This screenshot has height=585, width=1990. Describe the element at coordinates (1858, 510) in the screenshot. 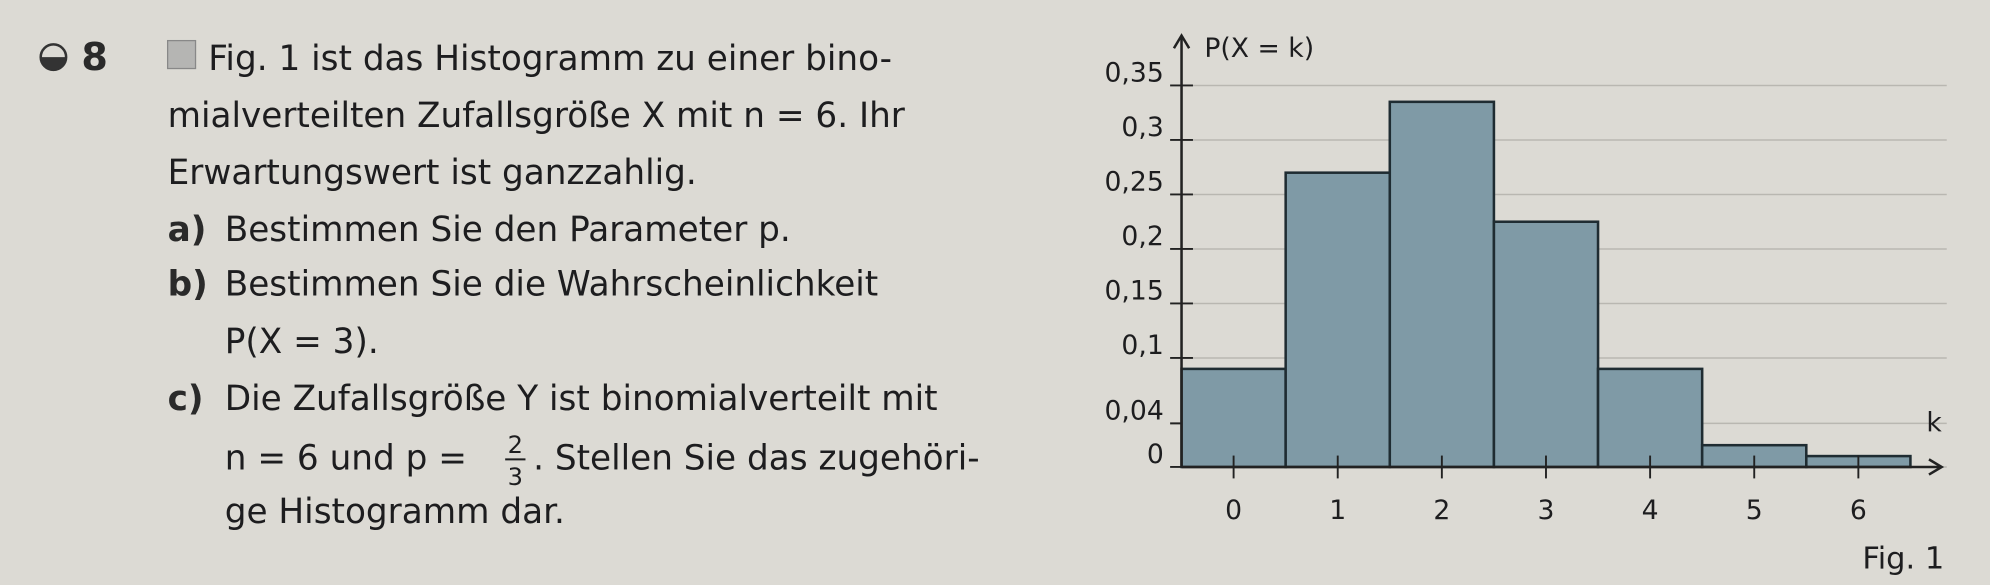

I see `x-tick-label: 6` at that location.